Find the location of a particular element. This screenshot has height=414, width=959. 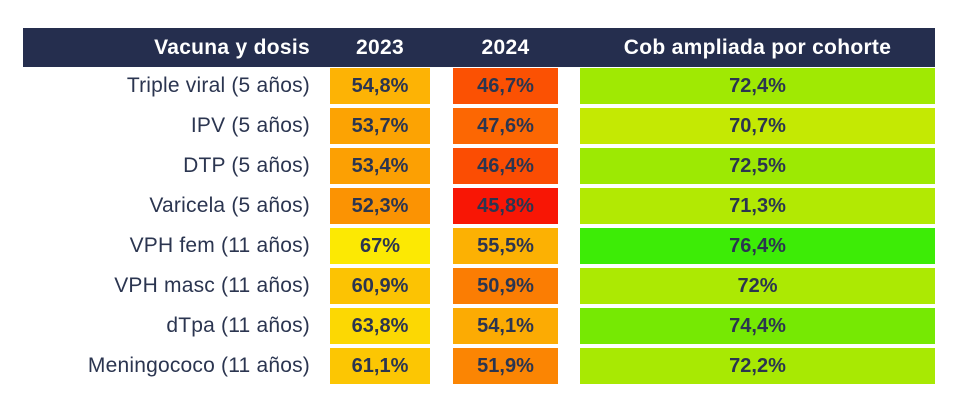

table-row: VPH fem (11 años) 67% 55,5% 76,4% is located at coordinates (479, 246).